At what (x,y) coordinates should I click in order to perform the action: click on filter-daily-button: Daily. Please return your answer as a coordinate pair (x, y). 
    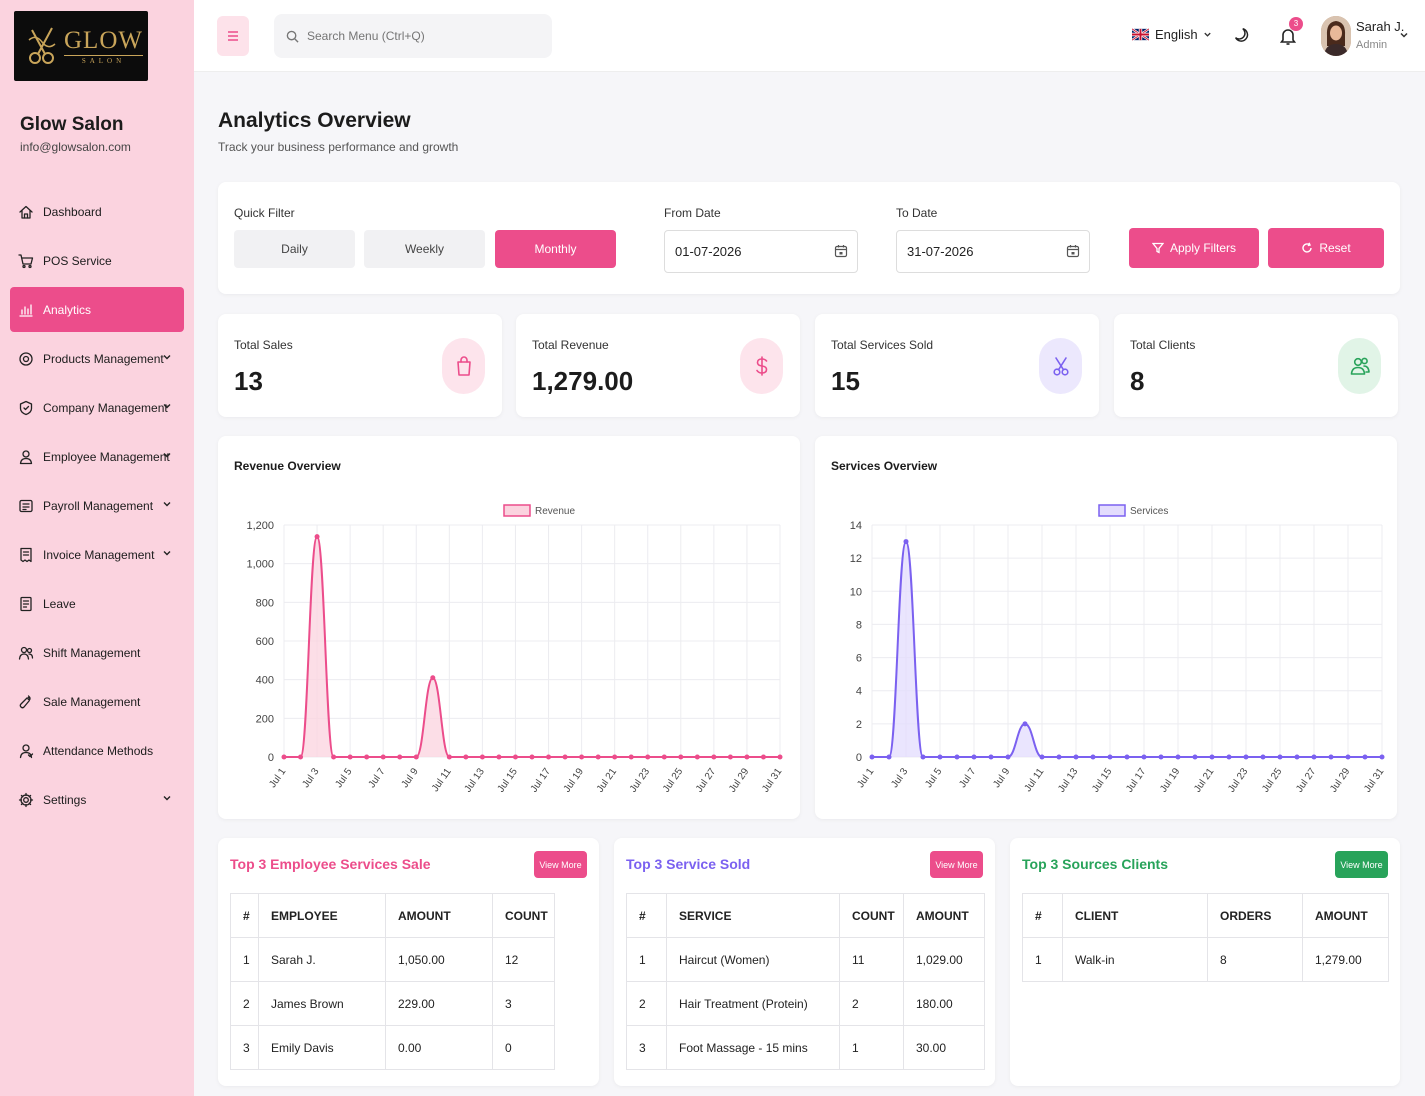
    Looking at the image, I should click on (294, 249).